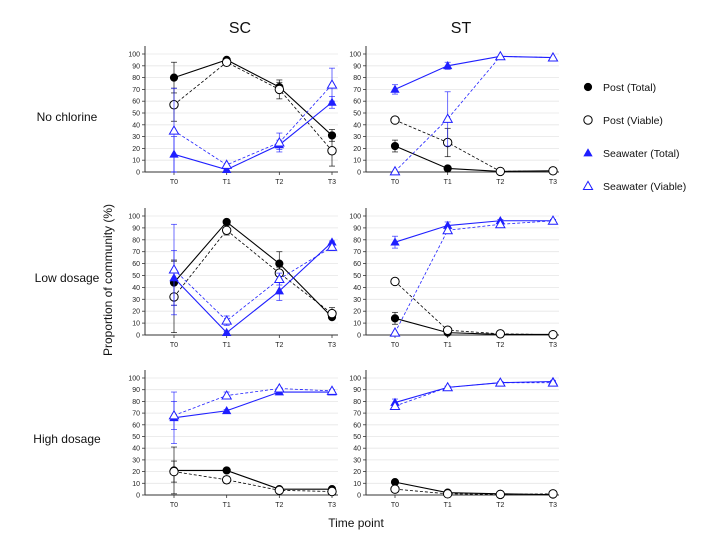  I want to click on column-title-st: ST, so click(461, 28).